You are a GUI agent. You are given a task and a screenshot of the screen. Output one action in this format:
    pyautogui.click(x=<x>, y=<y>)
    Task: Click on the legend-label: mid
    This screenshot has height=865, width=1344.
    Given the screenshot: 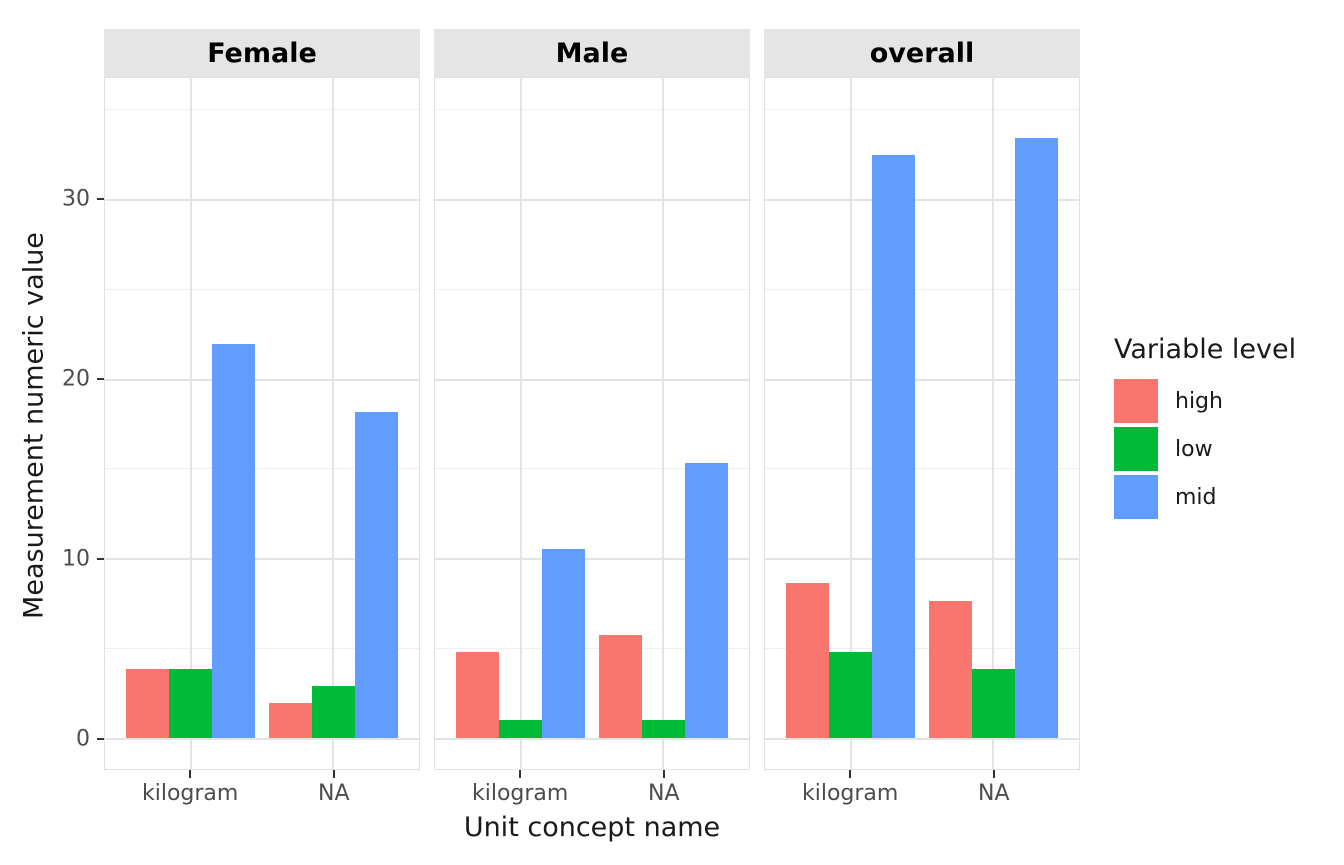 What is the action you would take?
    pyautogui.click(x=1196, y=497)
    